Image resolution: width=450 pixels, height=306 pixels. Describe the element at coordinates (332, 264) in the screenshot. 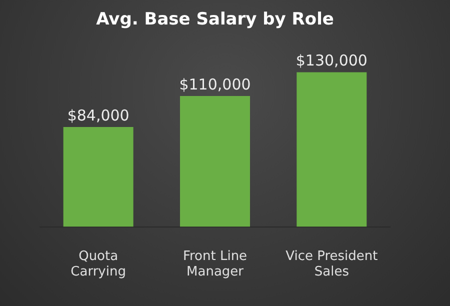

I see `x-tick-label: Vice President Sales` at that location.